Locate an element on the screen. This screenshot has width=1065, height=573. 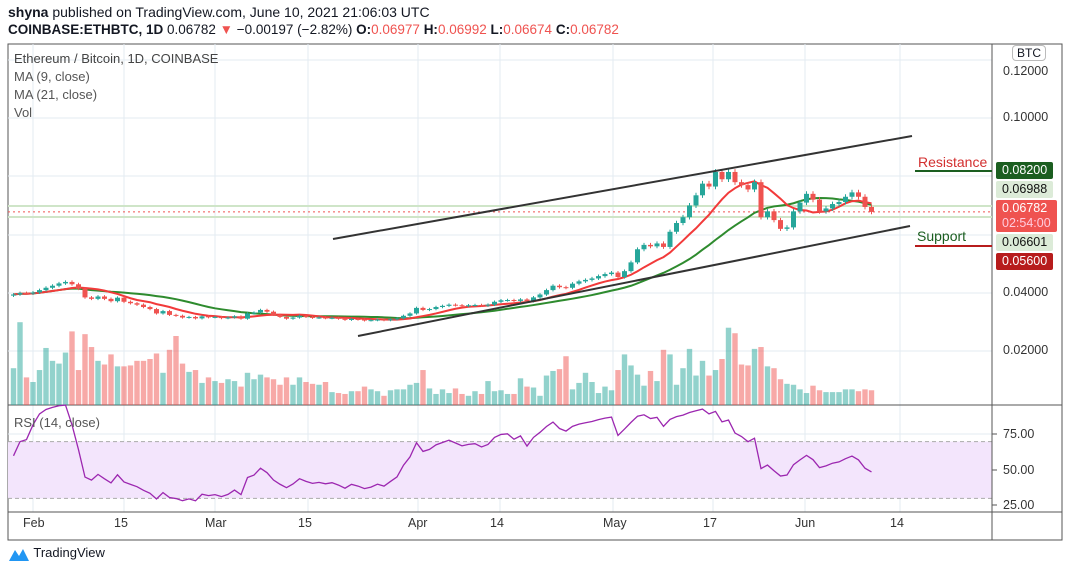
legend-vol: Vol is located at coordinates (23, 112).